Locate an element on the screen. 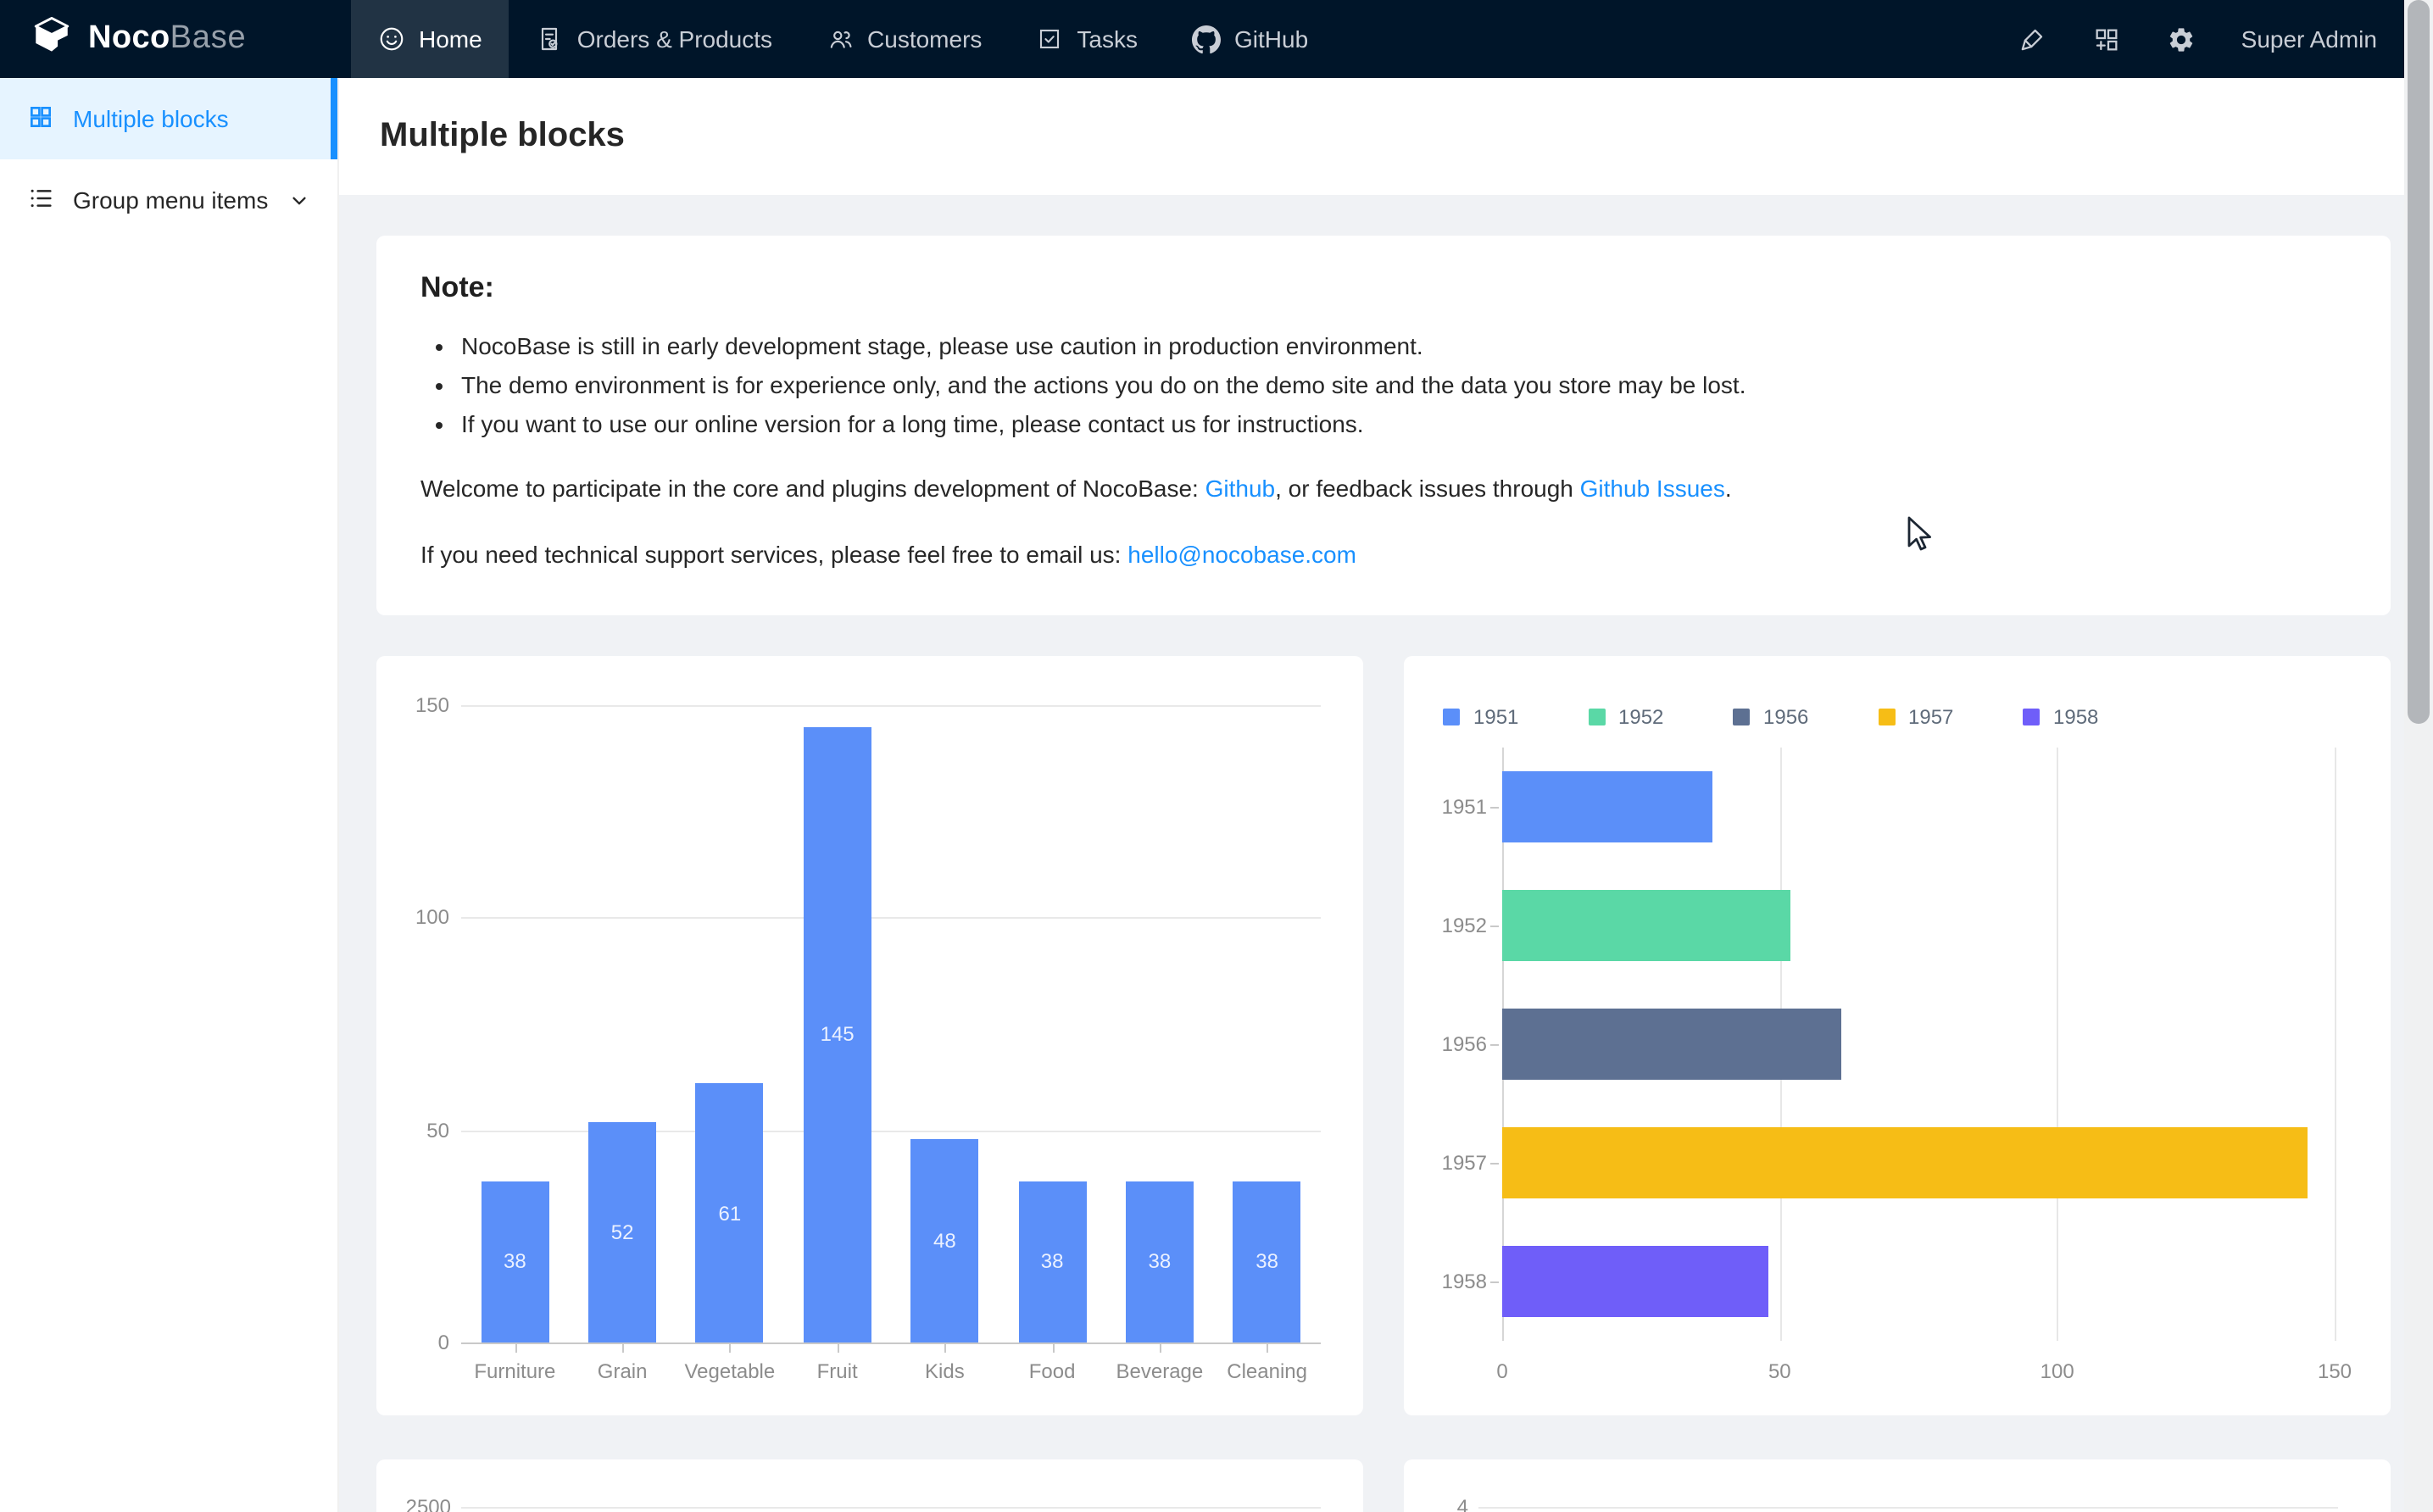  mouse-cursor is located at coordinates (1919, 536).